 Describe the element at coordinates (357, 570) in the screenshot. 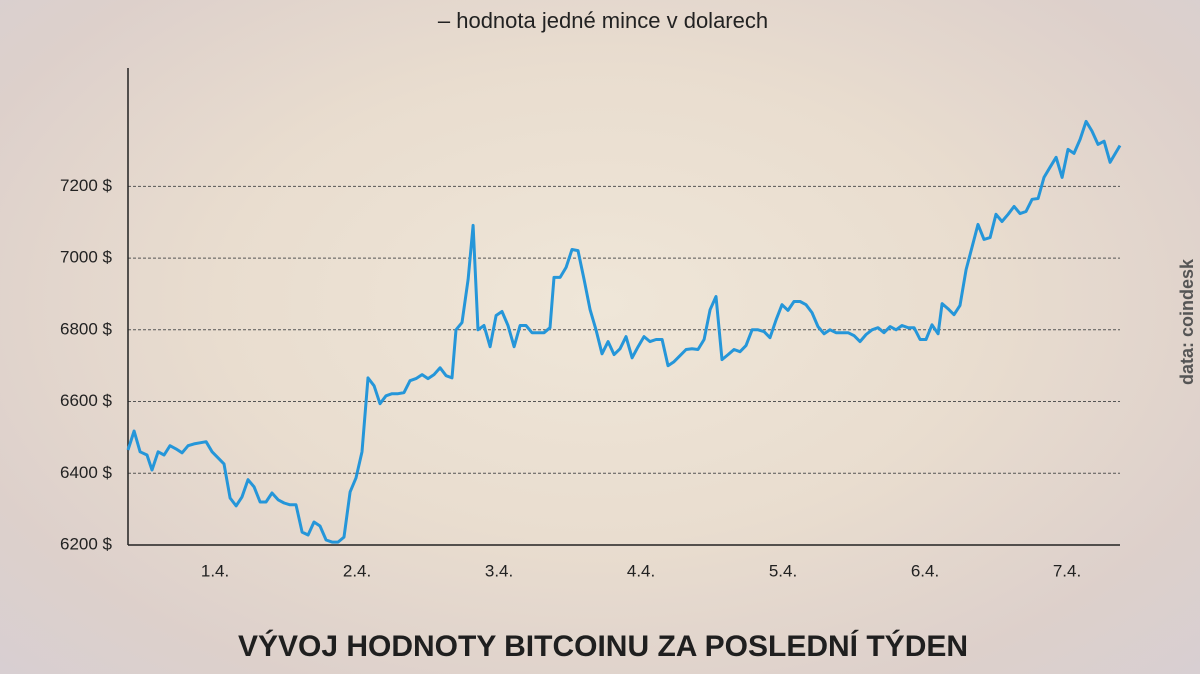

I see `x-tick-label: 2.4.` at that location.